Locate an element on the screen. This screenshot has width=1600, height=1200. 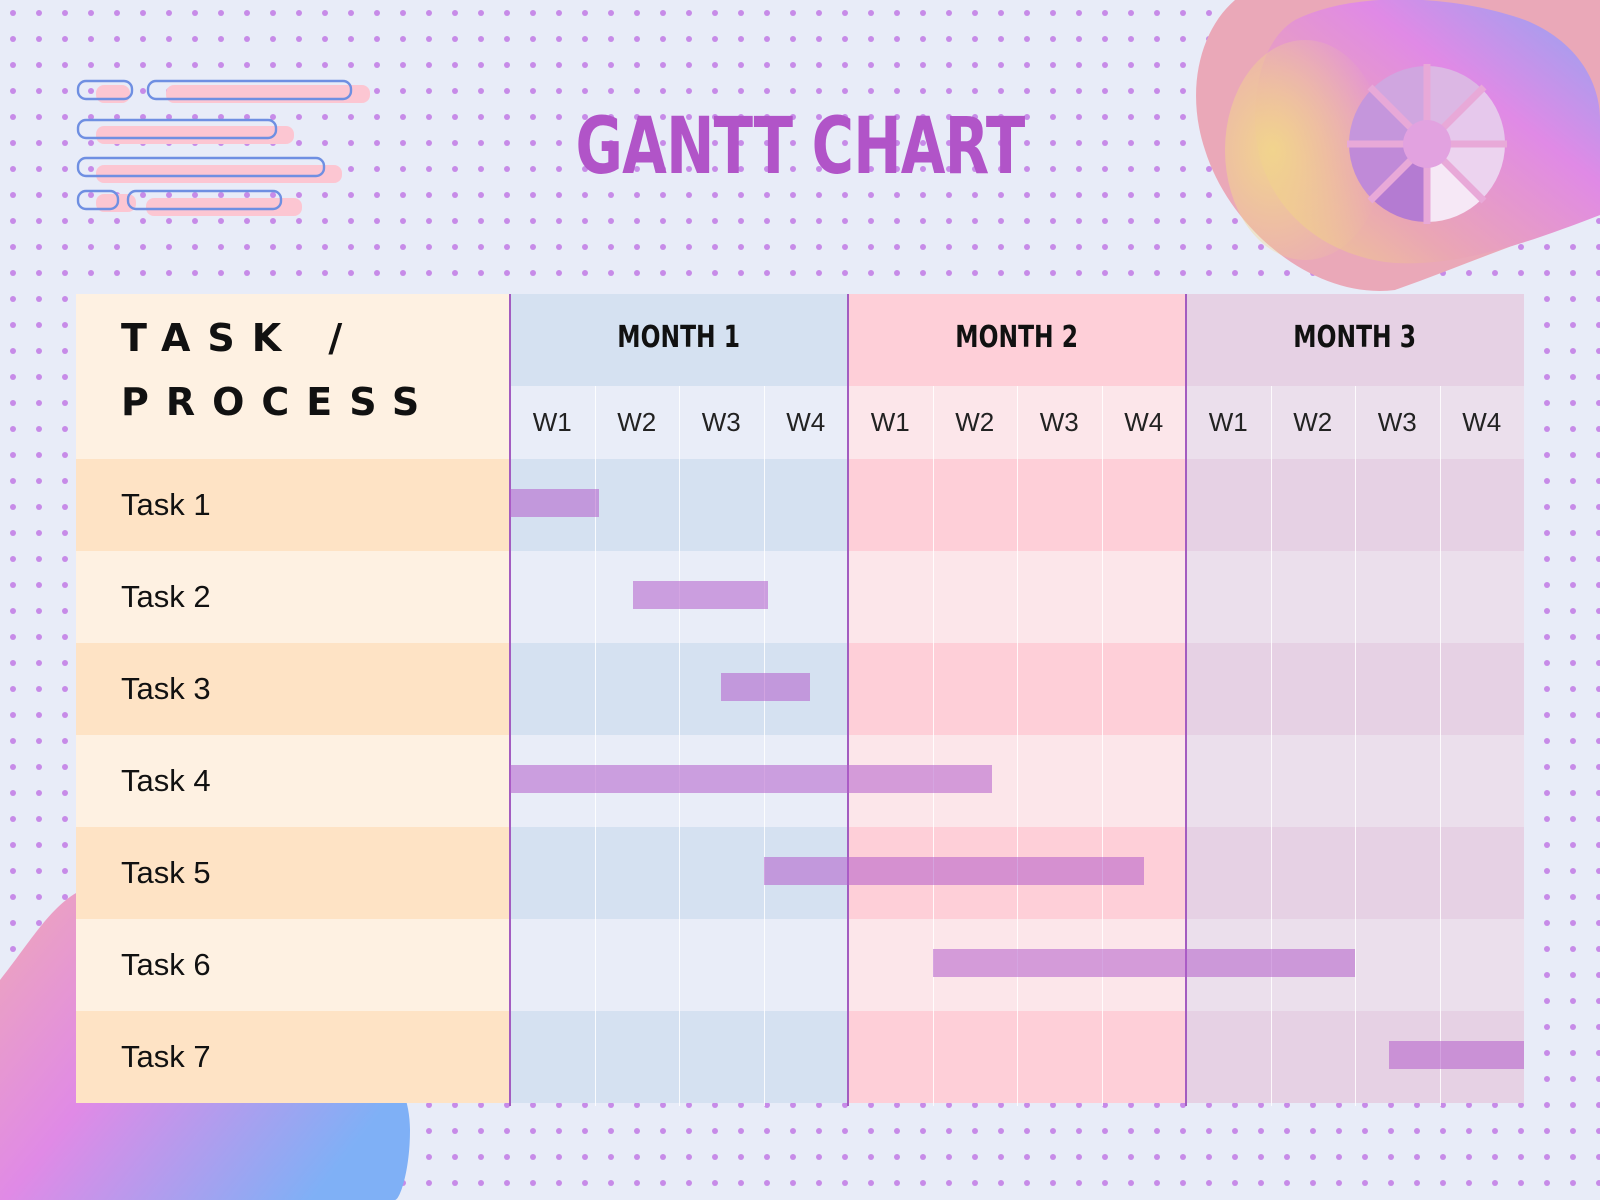
month-header-label: MONTH 1 is located at coordinates (679, 337).